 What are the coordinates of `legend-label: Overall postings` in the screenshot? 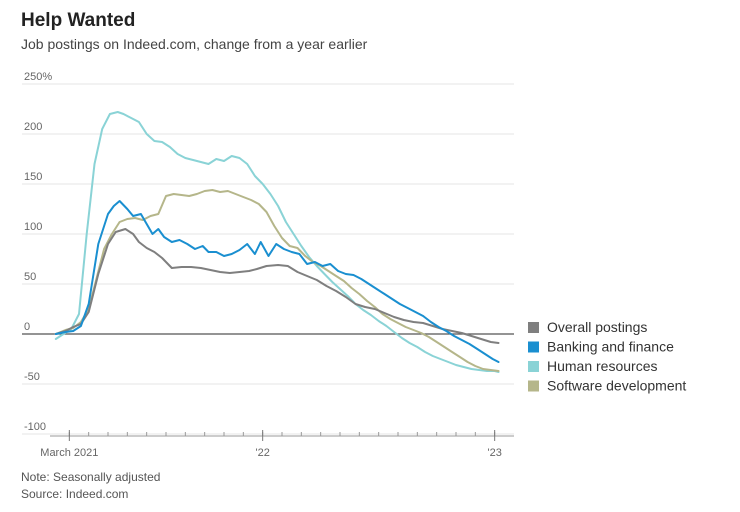 It's located at (597, 327).